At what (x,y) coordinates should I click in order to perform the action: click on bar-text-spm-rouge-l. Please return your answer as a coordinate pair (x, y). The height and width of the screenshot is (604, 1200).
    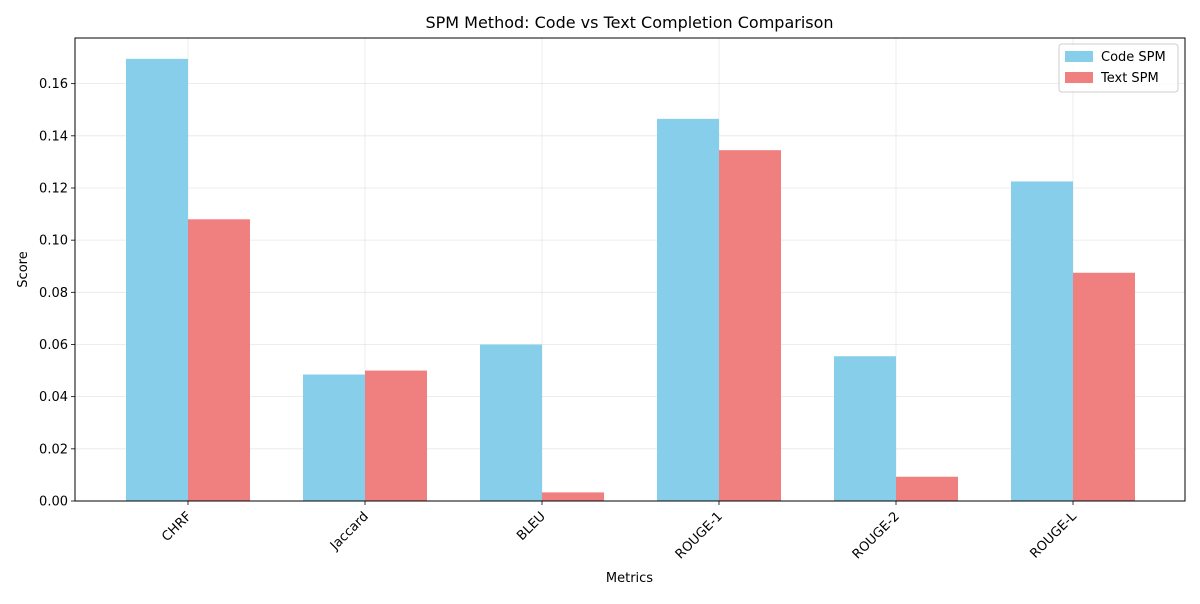
    Looking at the image, I should click on (1104, 386).